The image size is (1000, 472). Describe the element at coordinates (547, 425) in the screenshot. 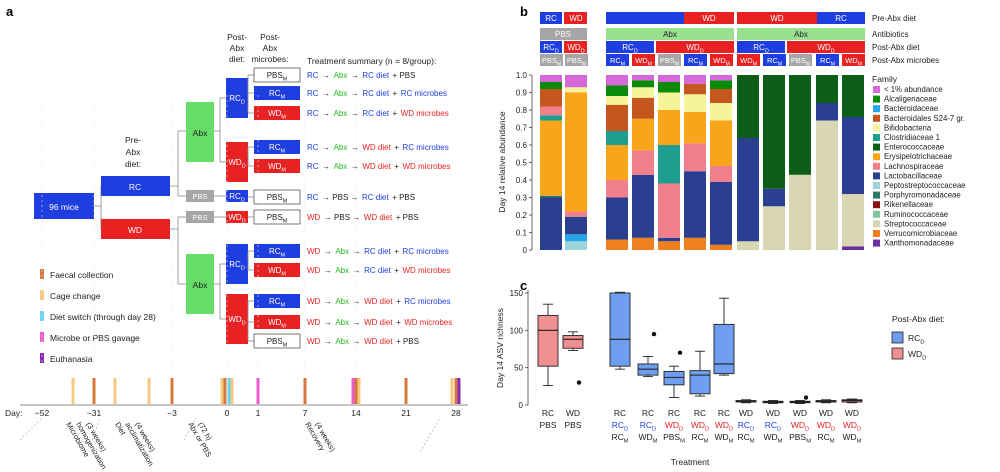

I see `x-tick-label: PBS` at that location.